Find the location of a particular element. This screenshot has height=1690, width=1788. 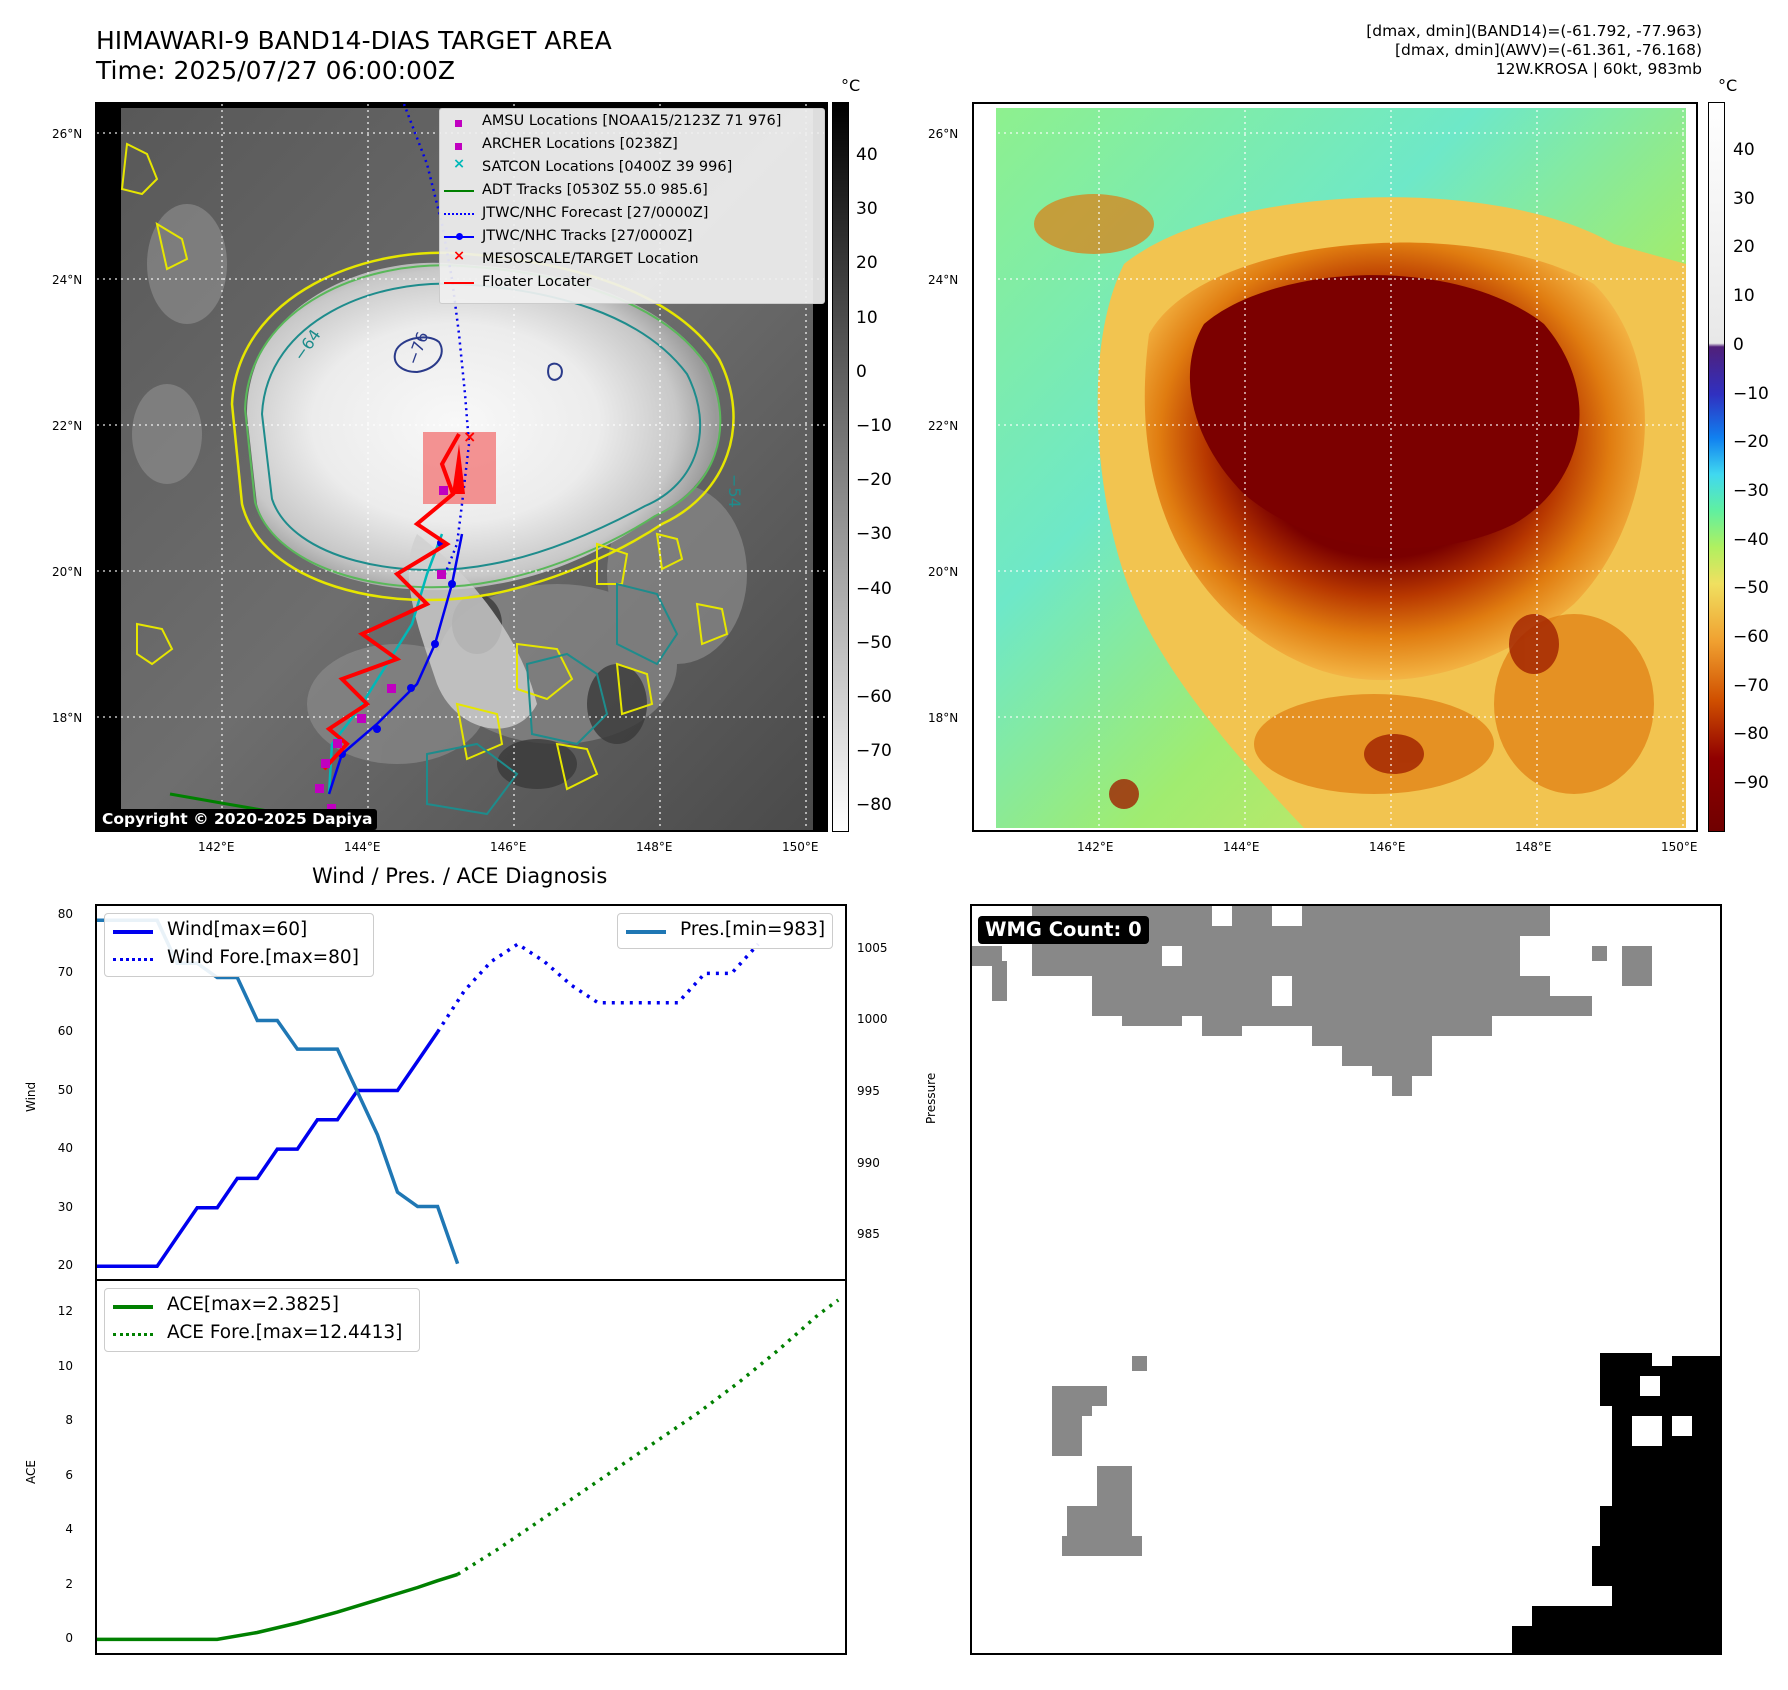

diagnosis-title: Wind / Pres. / ACE Diagnosis is located at coordinates (460, 876).